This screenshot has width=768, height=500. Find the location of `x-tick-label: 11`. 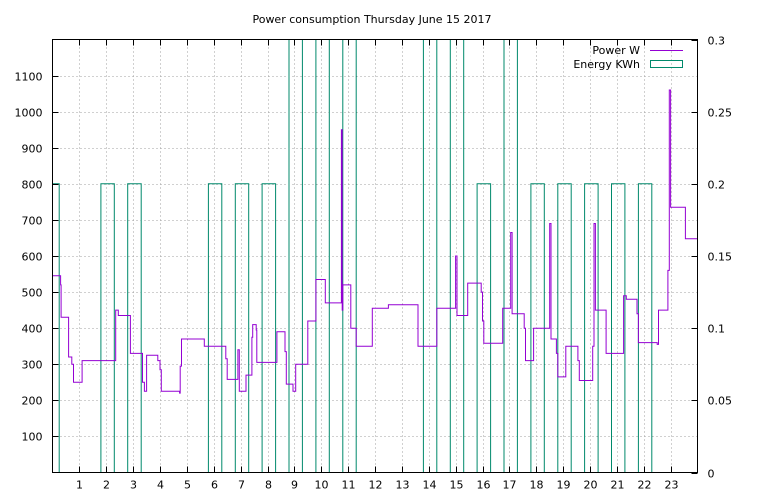

x-tick-label: 11 is located at coordinates (349, 485).